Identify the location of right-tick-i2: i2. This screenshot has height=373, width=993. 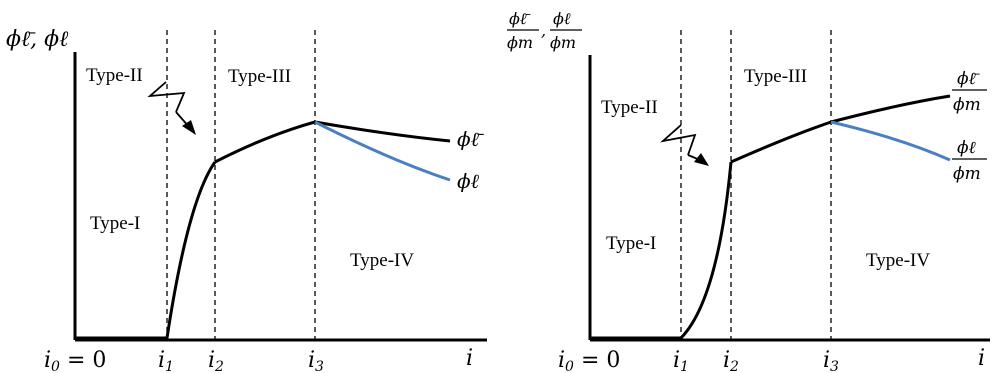
(731, 360).